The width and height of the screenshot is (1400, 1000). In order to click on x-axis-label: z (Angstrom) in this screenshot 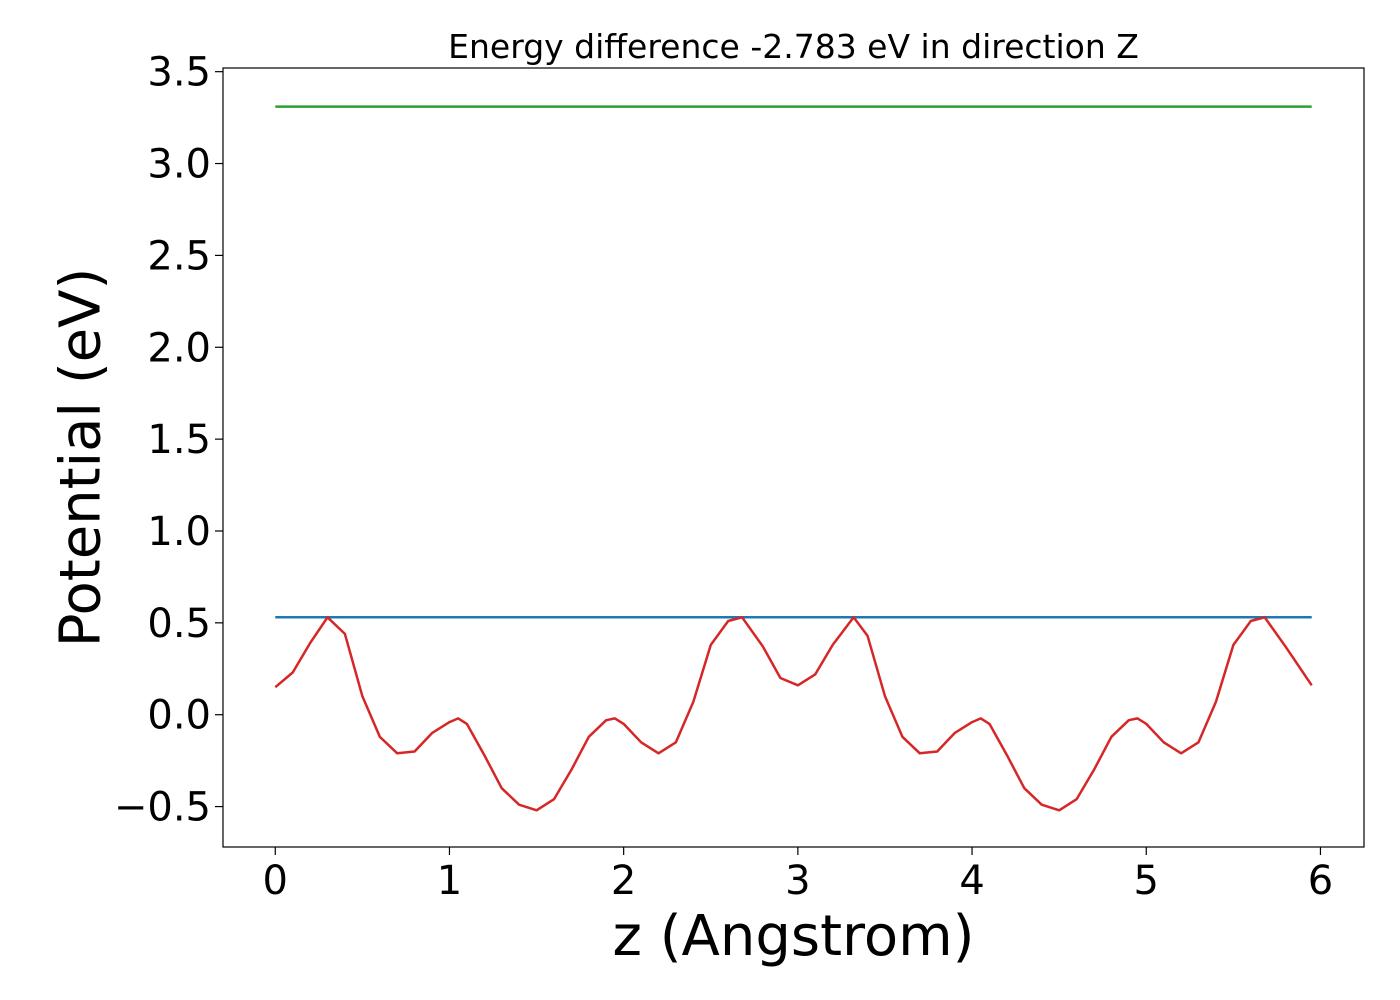, I will do `click(794, 936)`.